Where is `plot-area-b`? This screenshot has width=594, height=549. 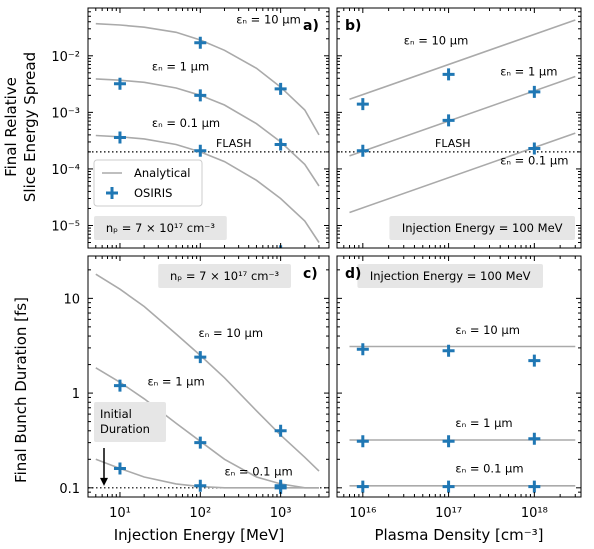
plot-area-b is located at coordinates (459, 116).